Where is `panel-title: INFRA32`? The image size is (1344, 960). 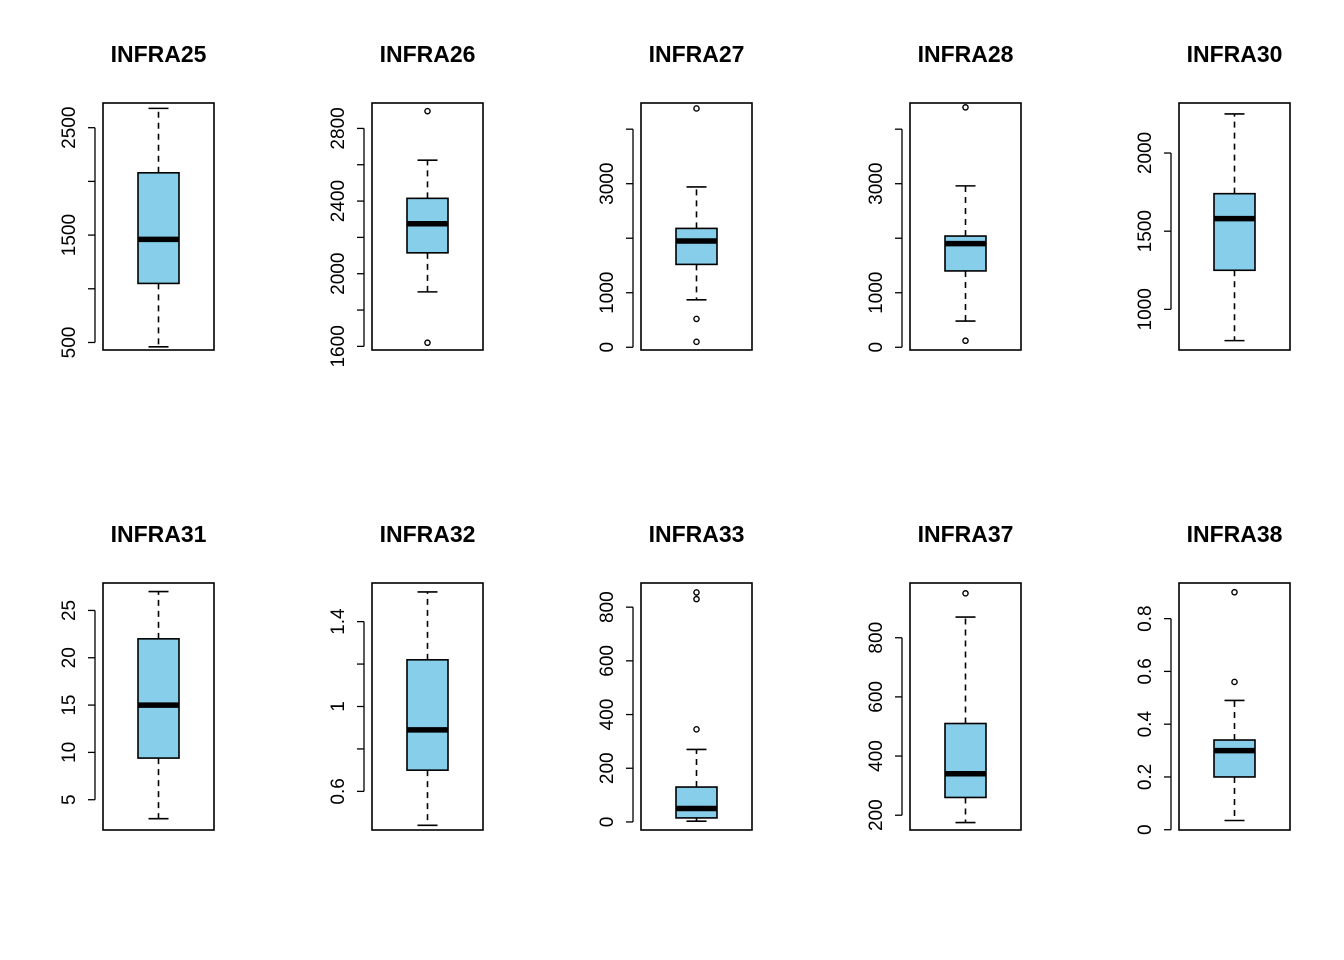 panel-title: INFRA32 is located at coordinates (428, 534).